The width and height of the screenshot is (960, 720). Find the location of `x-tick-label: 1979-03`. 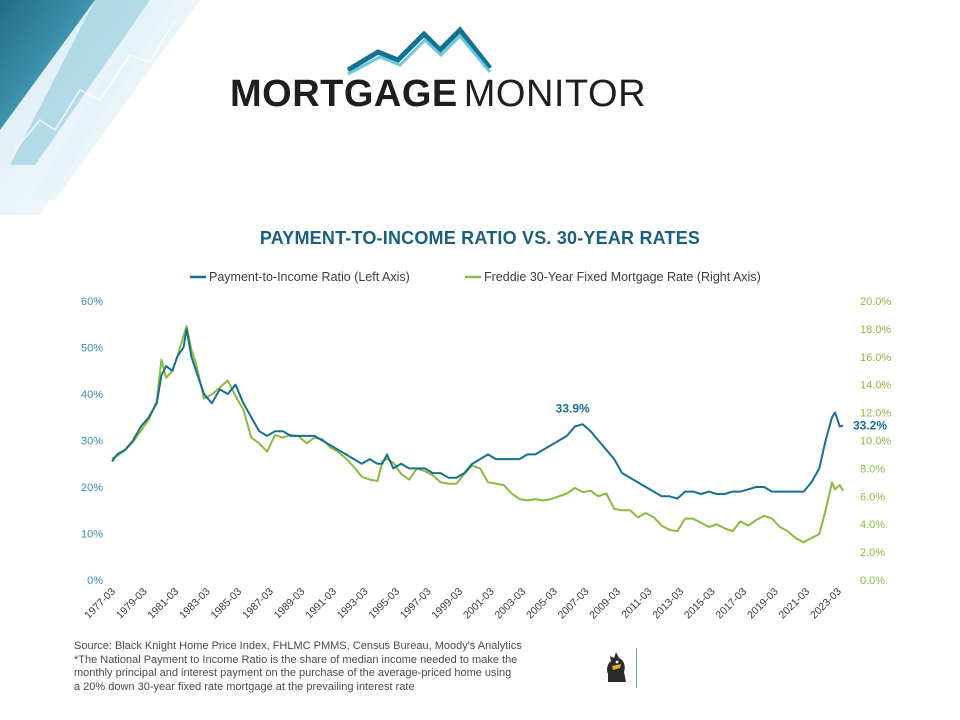

x-tick-label: 1979-03 is located at coordinates (132, 604).